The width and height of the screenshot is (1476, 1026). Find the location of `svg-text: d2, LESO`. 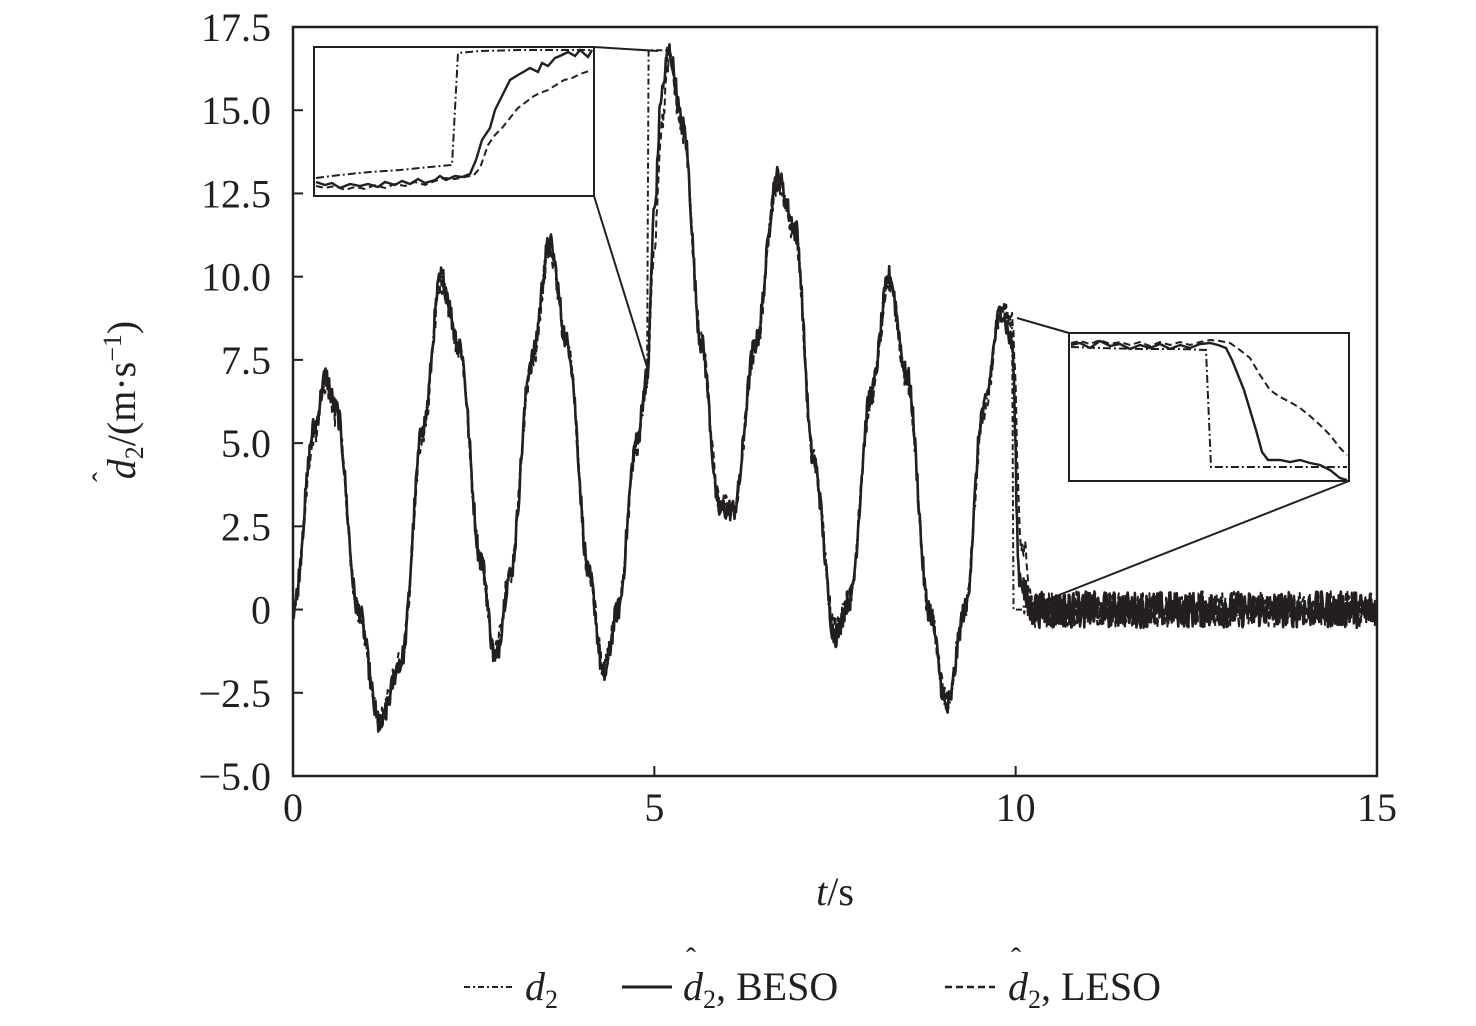

svg-text: d2, LESO is located at coordinates (1084, 989).